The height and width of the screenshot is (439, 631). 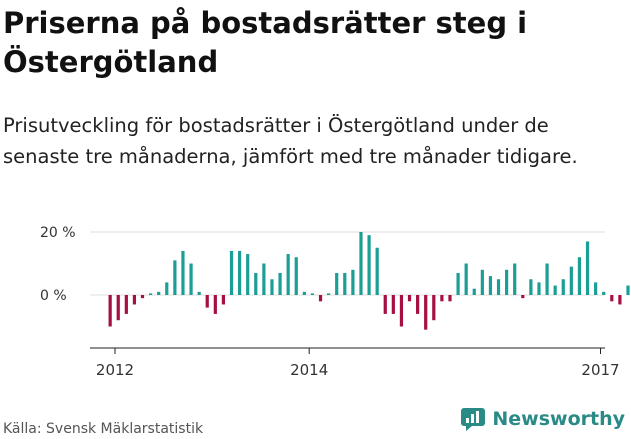 I want to click on newsworthy-icon, so click(x=473, y=419).